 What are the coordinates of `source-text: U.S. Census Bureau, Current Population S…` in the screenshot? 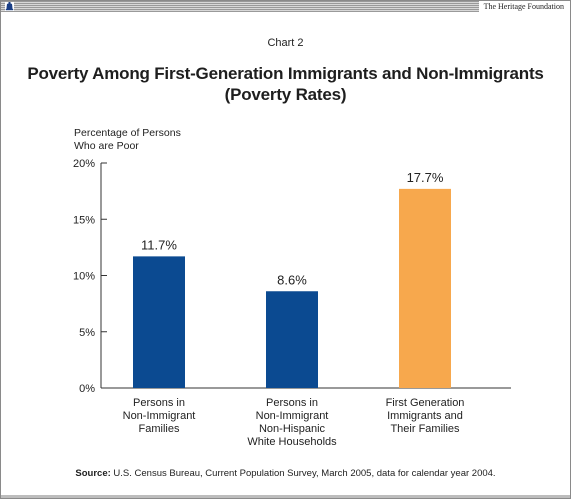 It's located at (303, 473).